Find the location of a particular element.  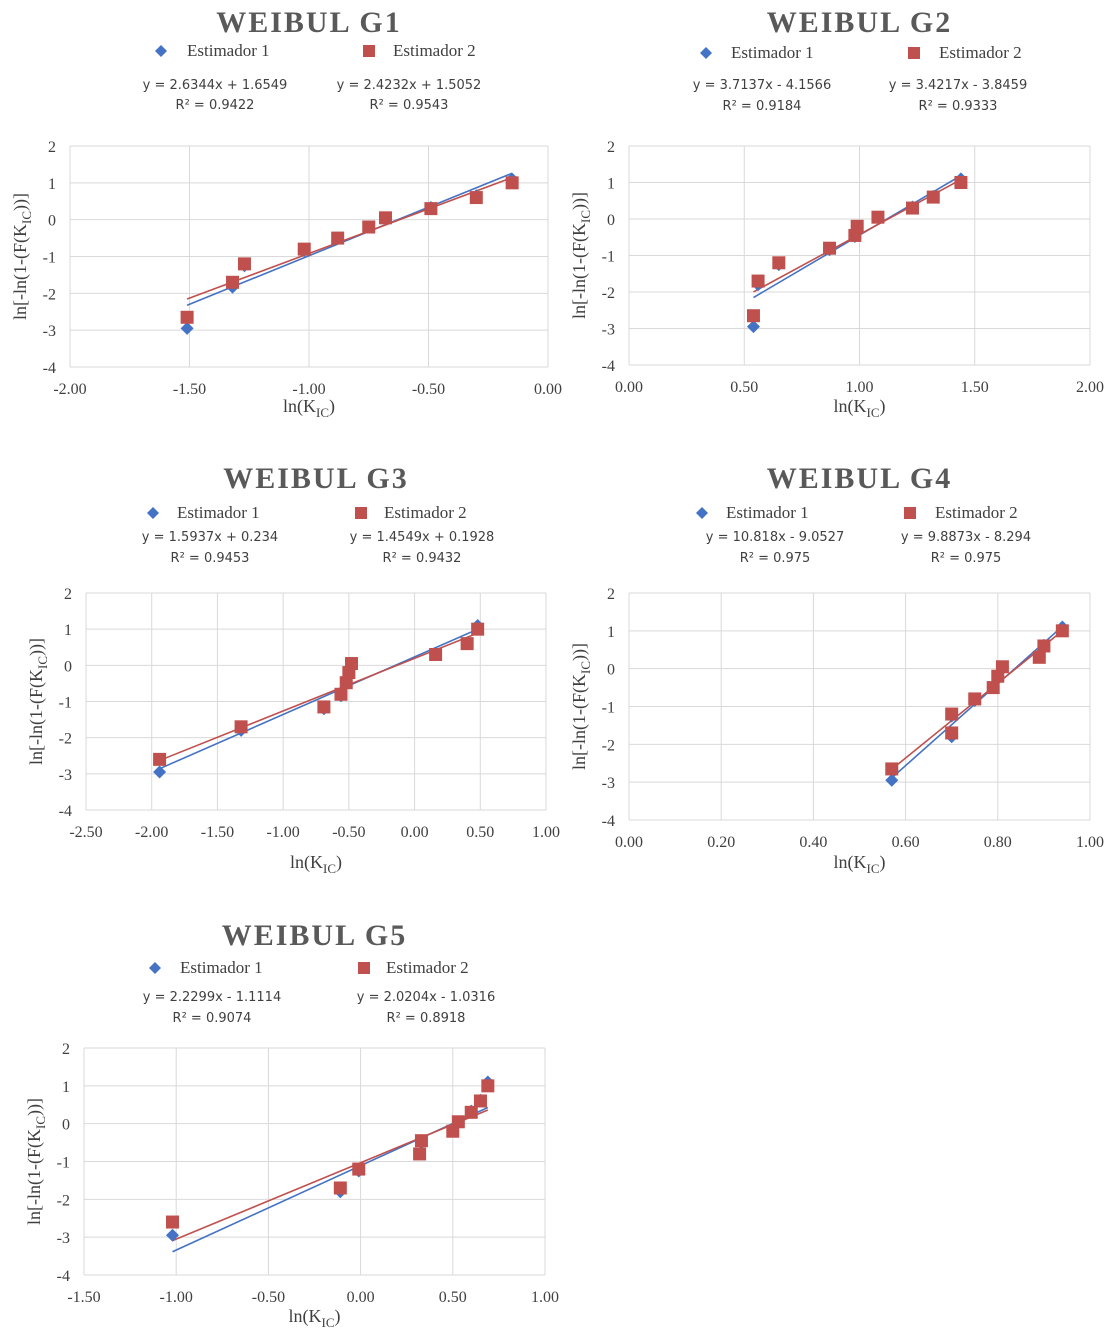

x-tick-label: 1.50 is located at coordinates (975, 387).